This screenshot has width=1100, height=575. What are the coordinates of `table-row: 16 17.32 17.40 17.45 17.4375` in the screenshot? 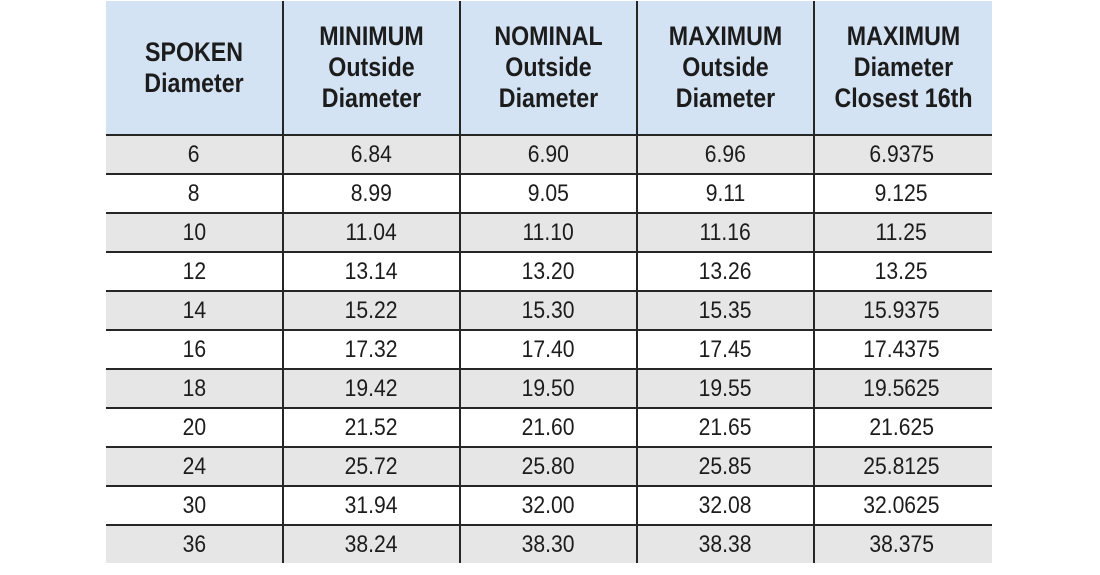 It's located at (549, 350).